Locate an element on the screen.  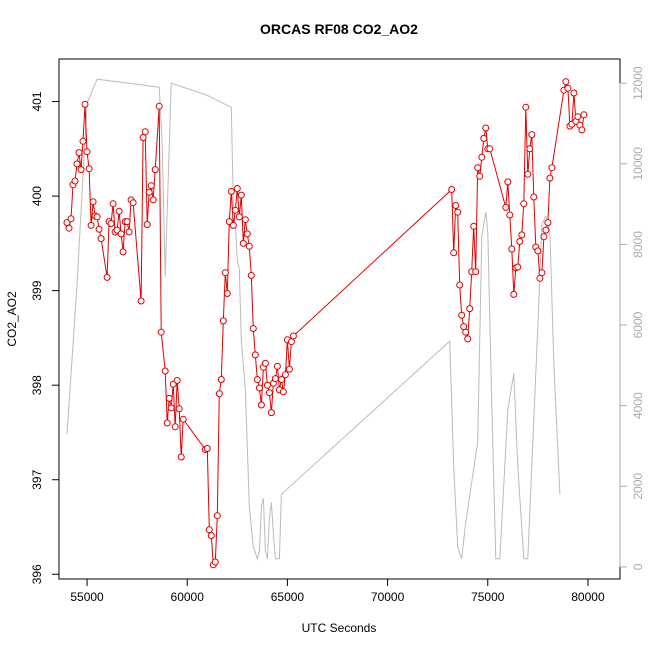
y2-tick-label: 10000 is located at coordinates (638, 164).